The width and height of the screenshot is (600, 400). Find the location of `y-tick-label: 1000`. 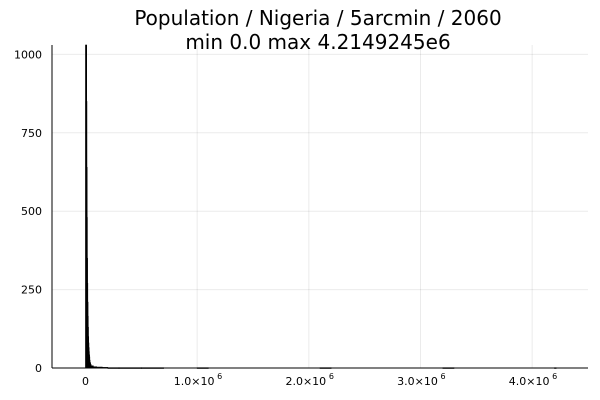

y-tick-label: 1000 is located at coordinates (28, 54).